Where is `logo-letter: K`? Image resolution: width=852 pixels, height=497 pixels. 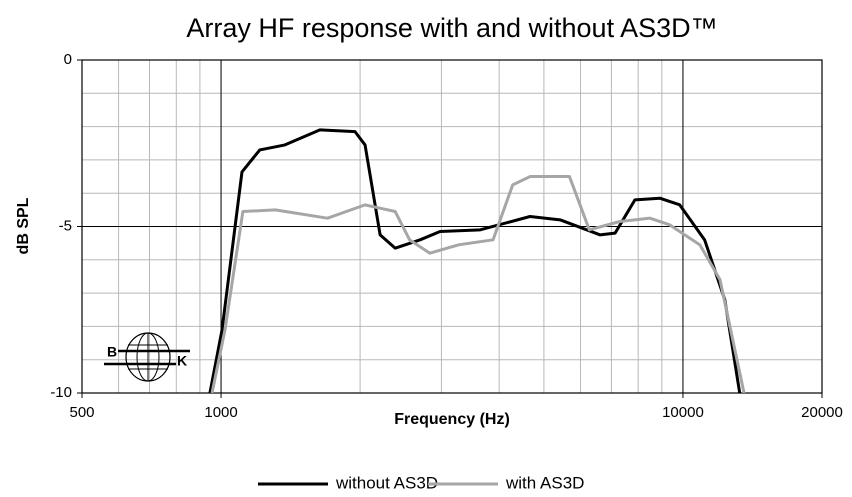
logo-letter: K is located at coordinates (182, 361).